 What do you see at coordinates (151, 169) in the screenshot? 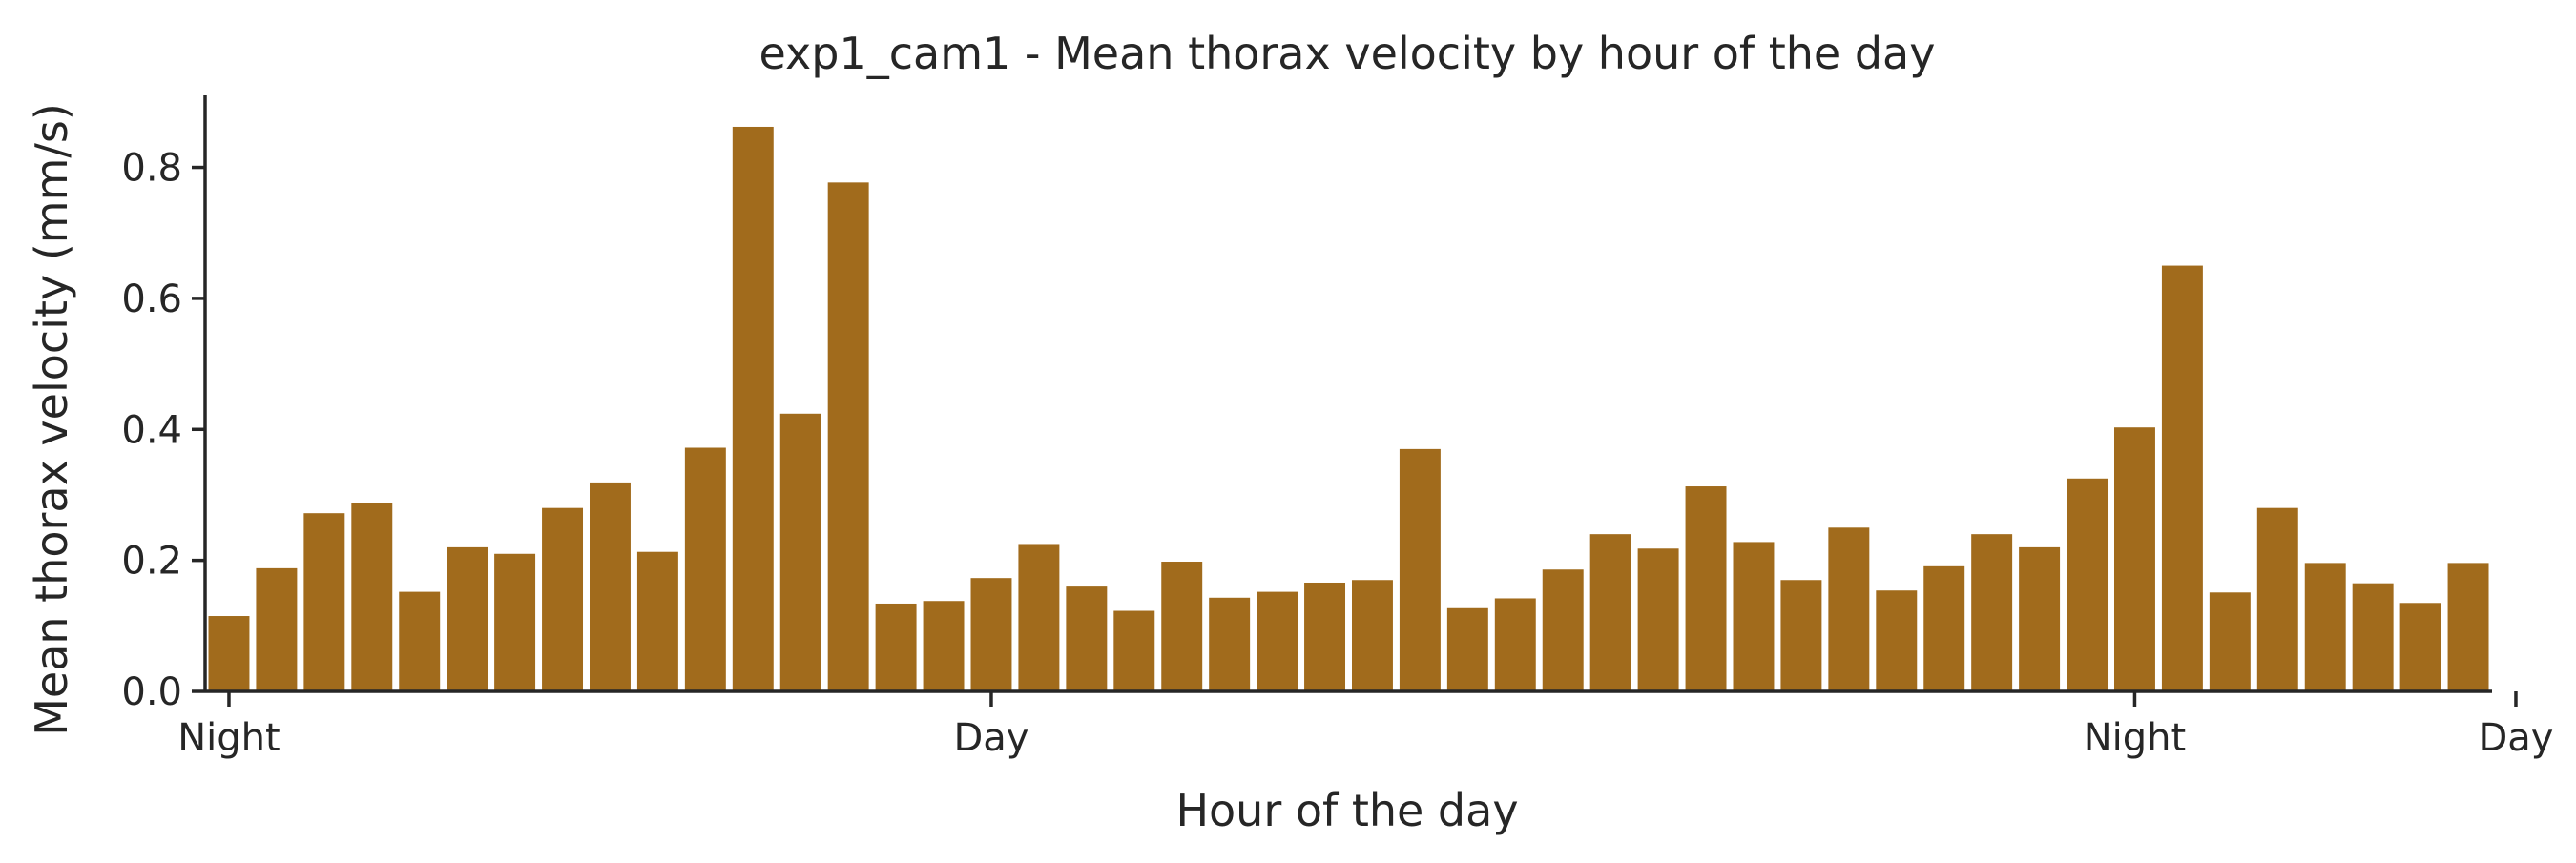
I see `y-tick-label: 0.8` at bounding box center [151, 169].